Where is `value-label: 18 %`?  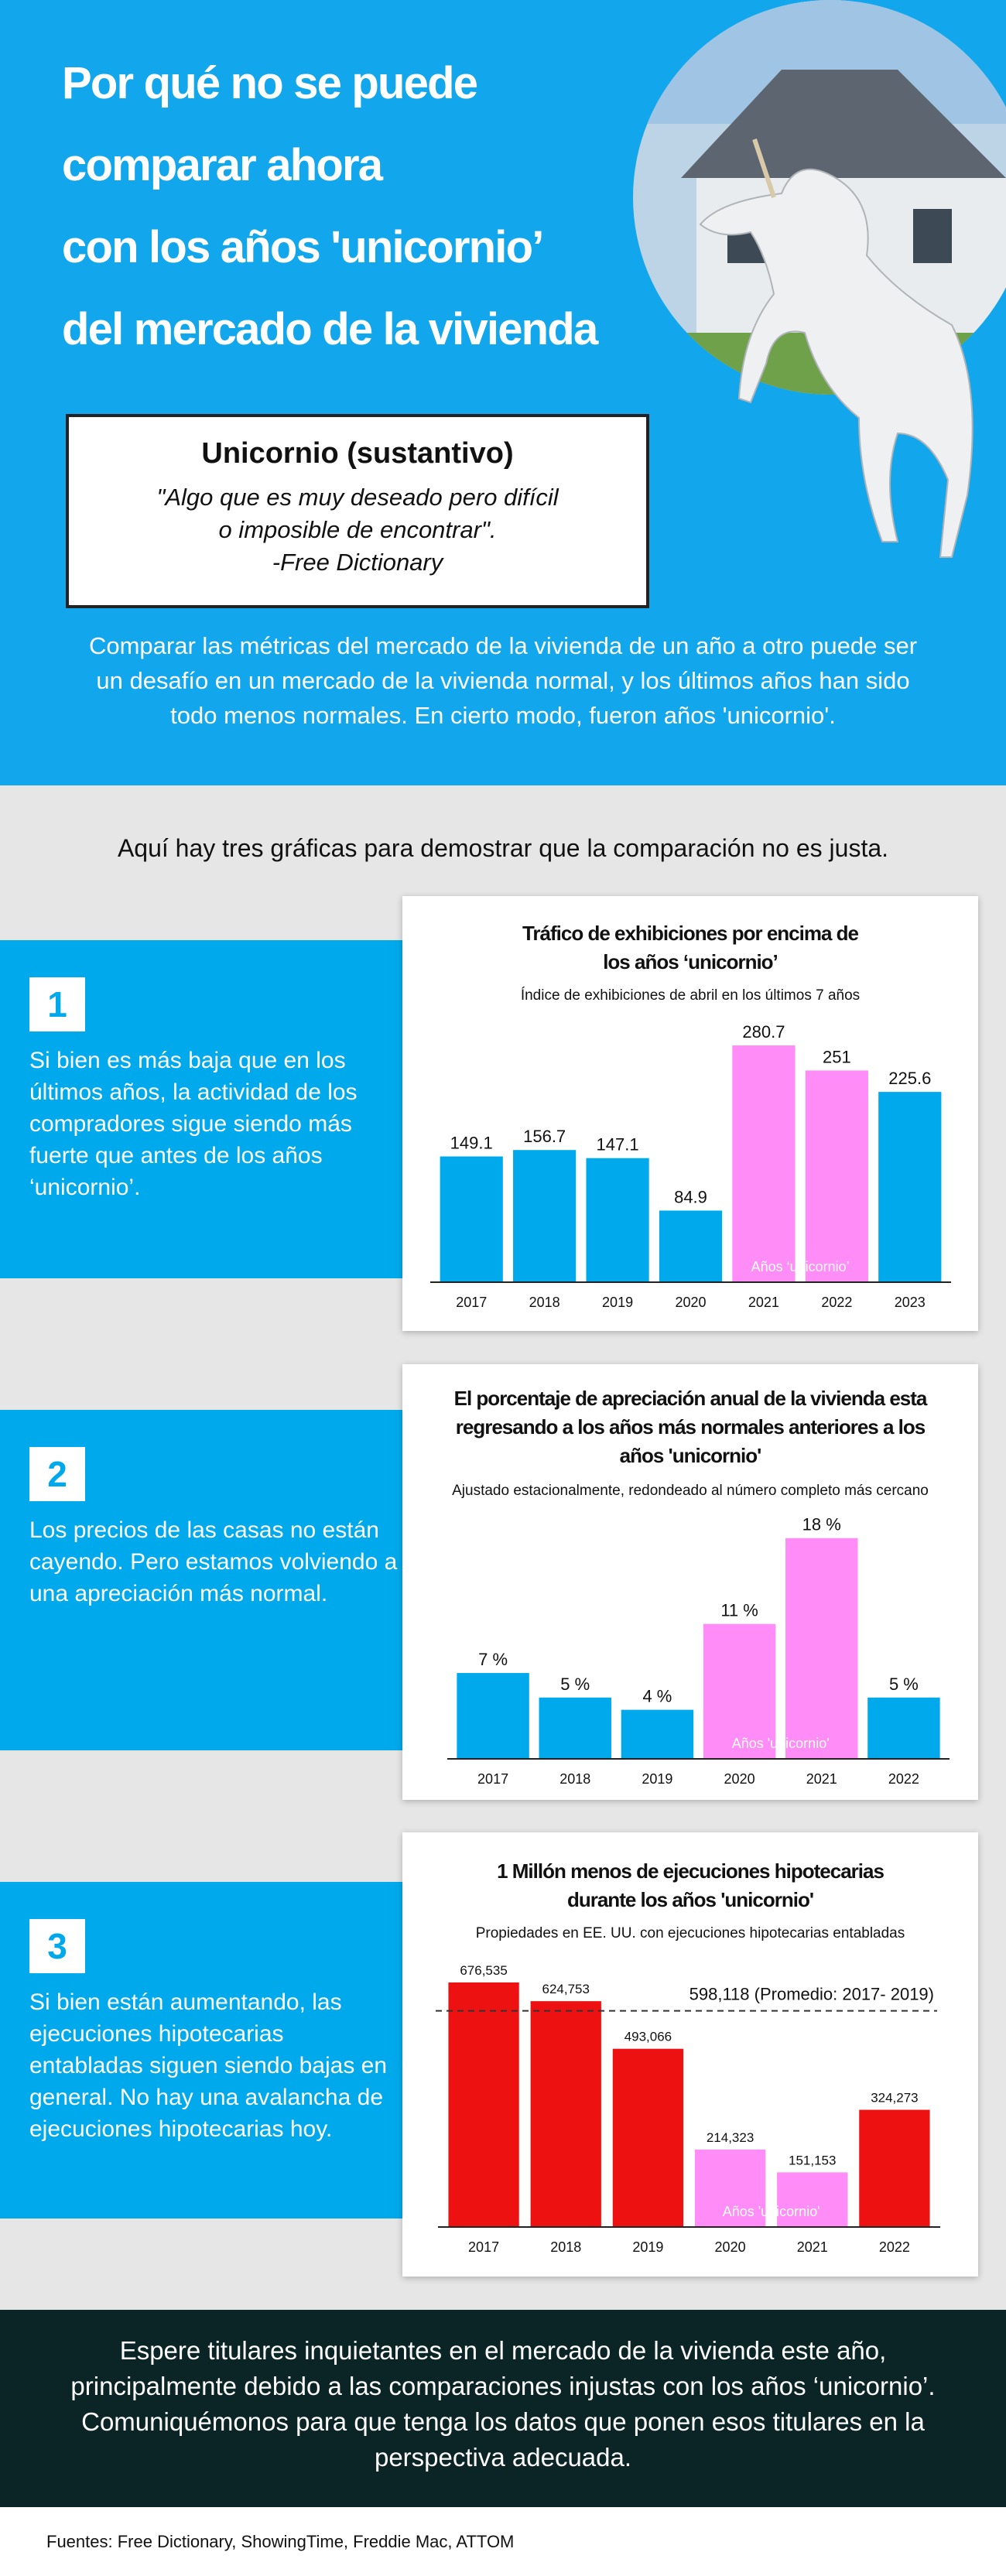
value-label: 18 % is located at coordinates (822, 1524).